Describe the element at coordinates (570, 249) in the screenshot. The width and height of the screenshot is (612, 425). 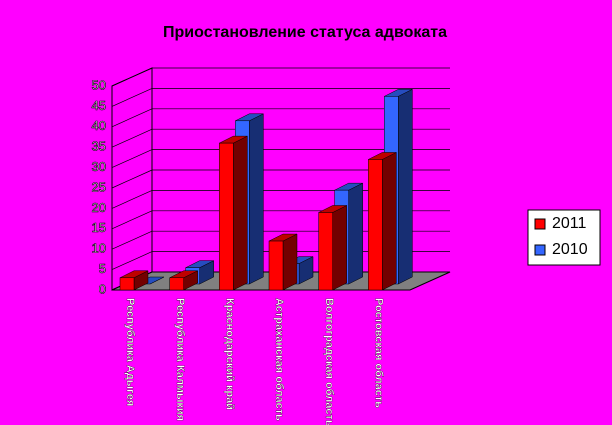
I see `legend-label: 2010` at that location.